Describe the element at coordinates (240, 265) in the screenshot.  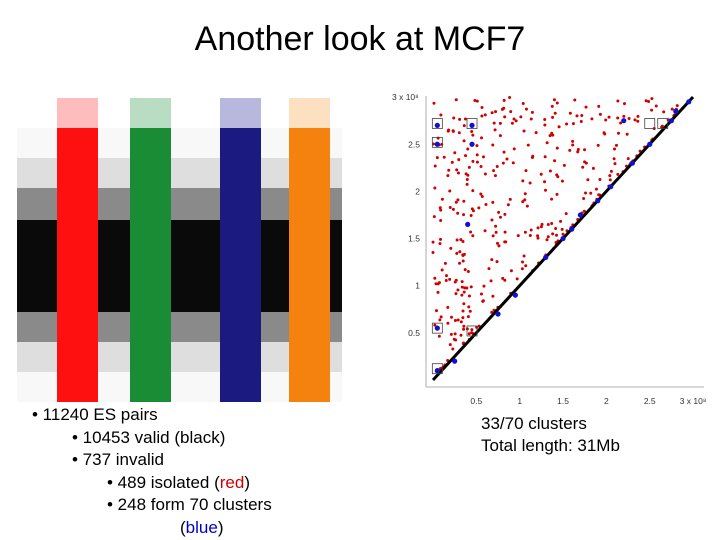
I see `blue-column` at that location.